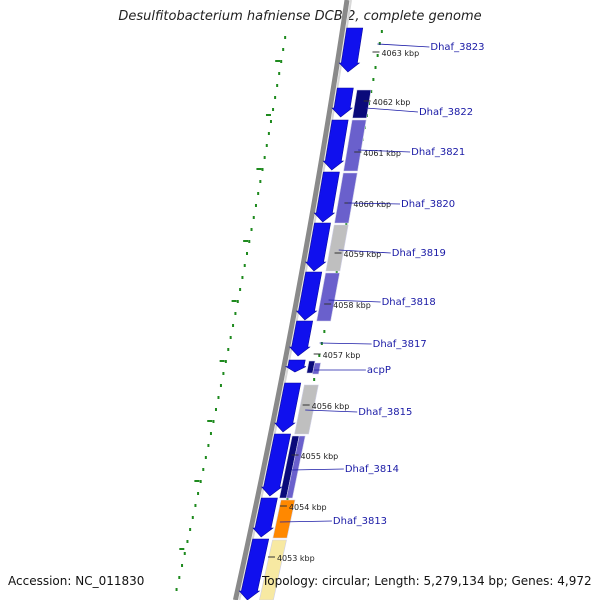  Describe the element at coordinates (308, 507) in the screenshot. I see `kbp-label: 4054 kbp` at that location.